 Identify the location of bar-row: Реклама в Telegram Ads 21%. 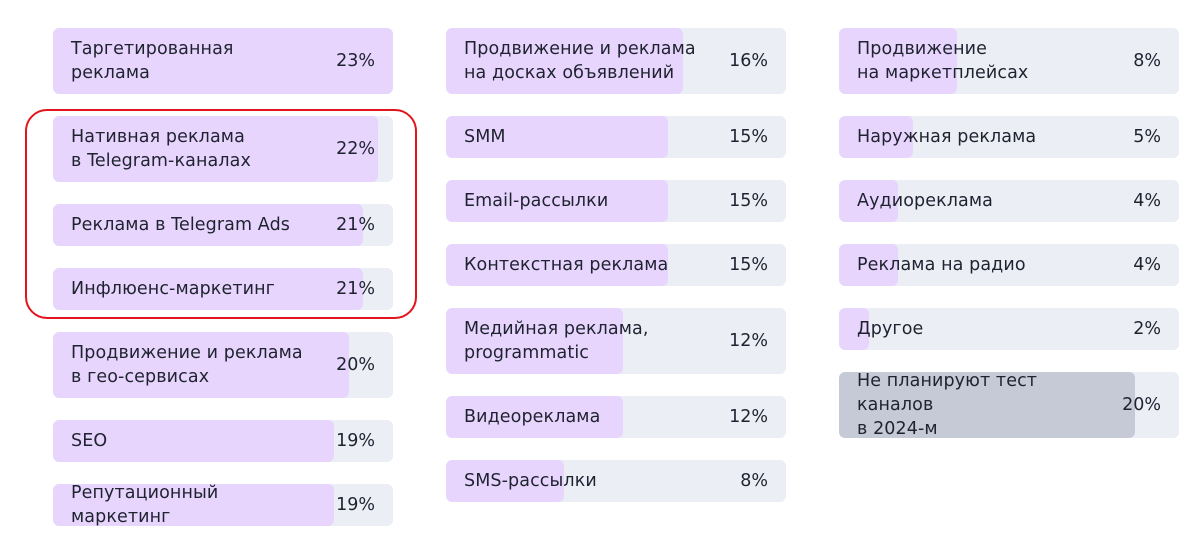
(223, 225).